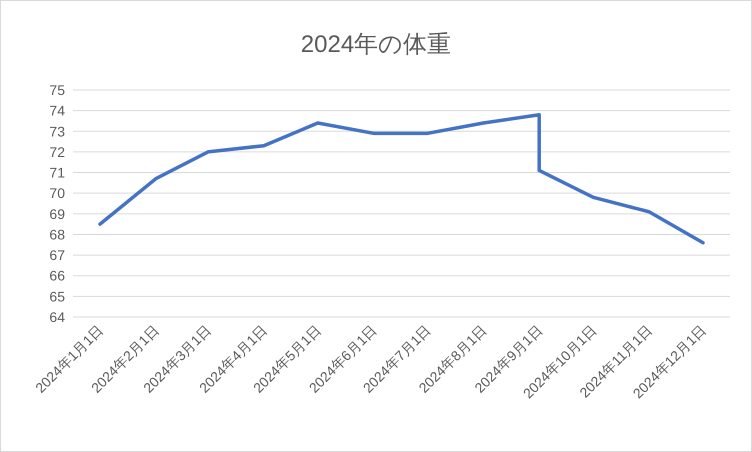 The image size is (752, 452). Describe the element at coordinates (57, 193) in the screenshot. I see `y-tick-label: 70` at that location.